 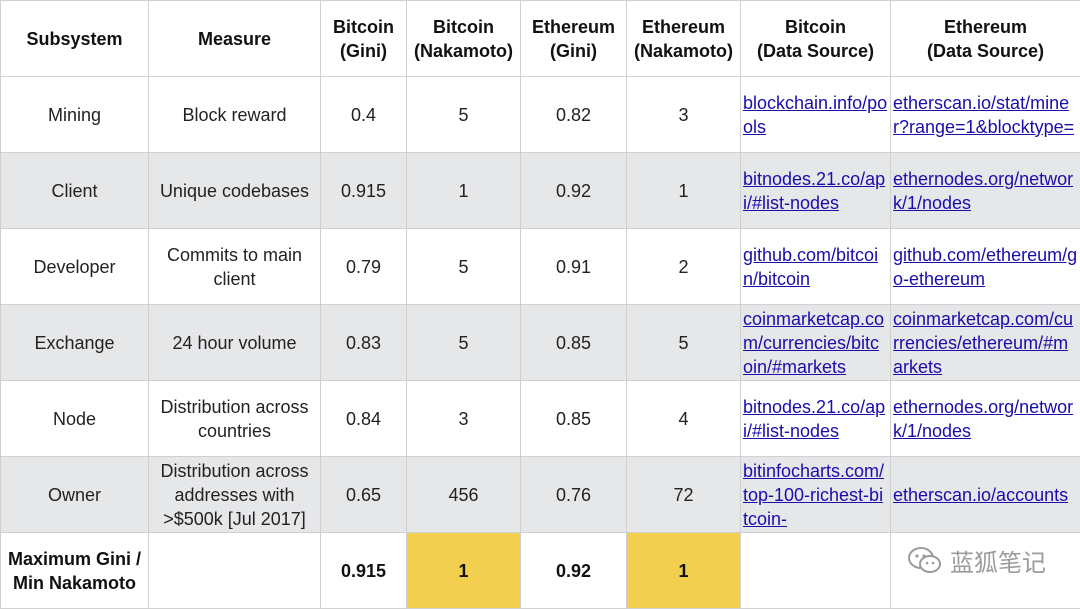 What do you see at coordinates (75, 115) in the screenshot?
I see `cell-subsystem: Mining` at bounding box center [75, 115].